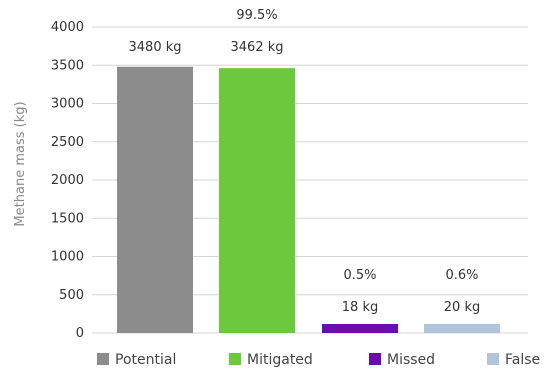  What do you see at coordinates (360, 307) in the screenshot?
I see `value-label-missed: 18 kg` at bounding box center [360, 307].